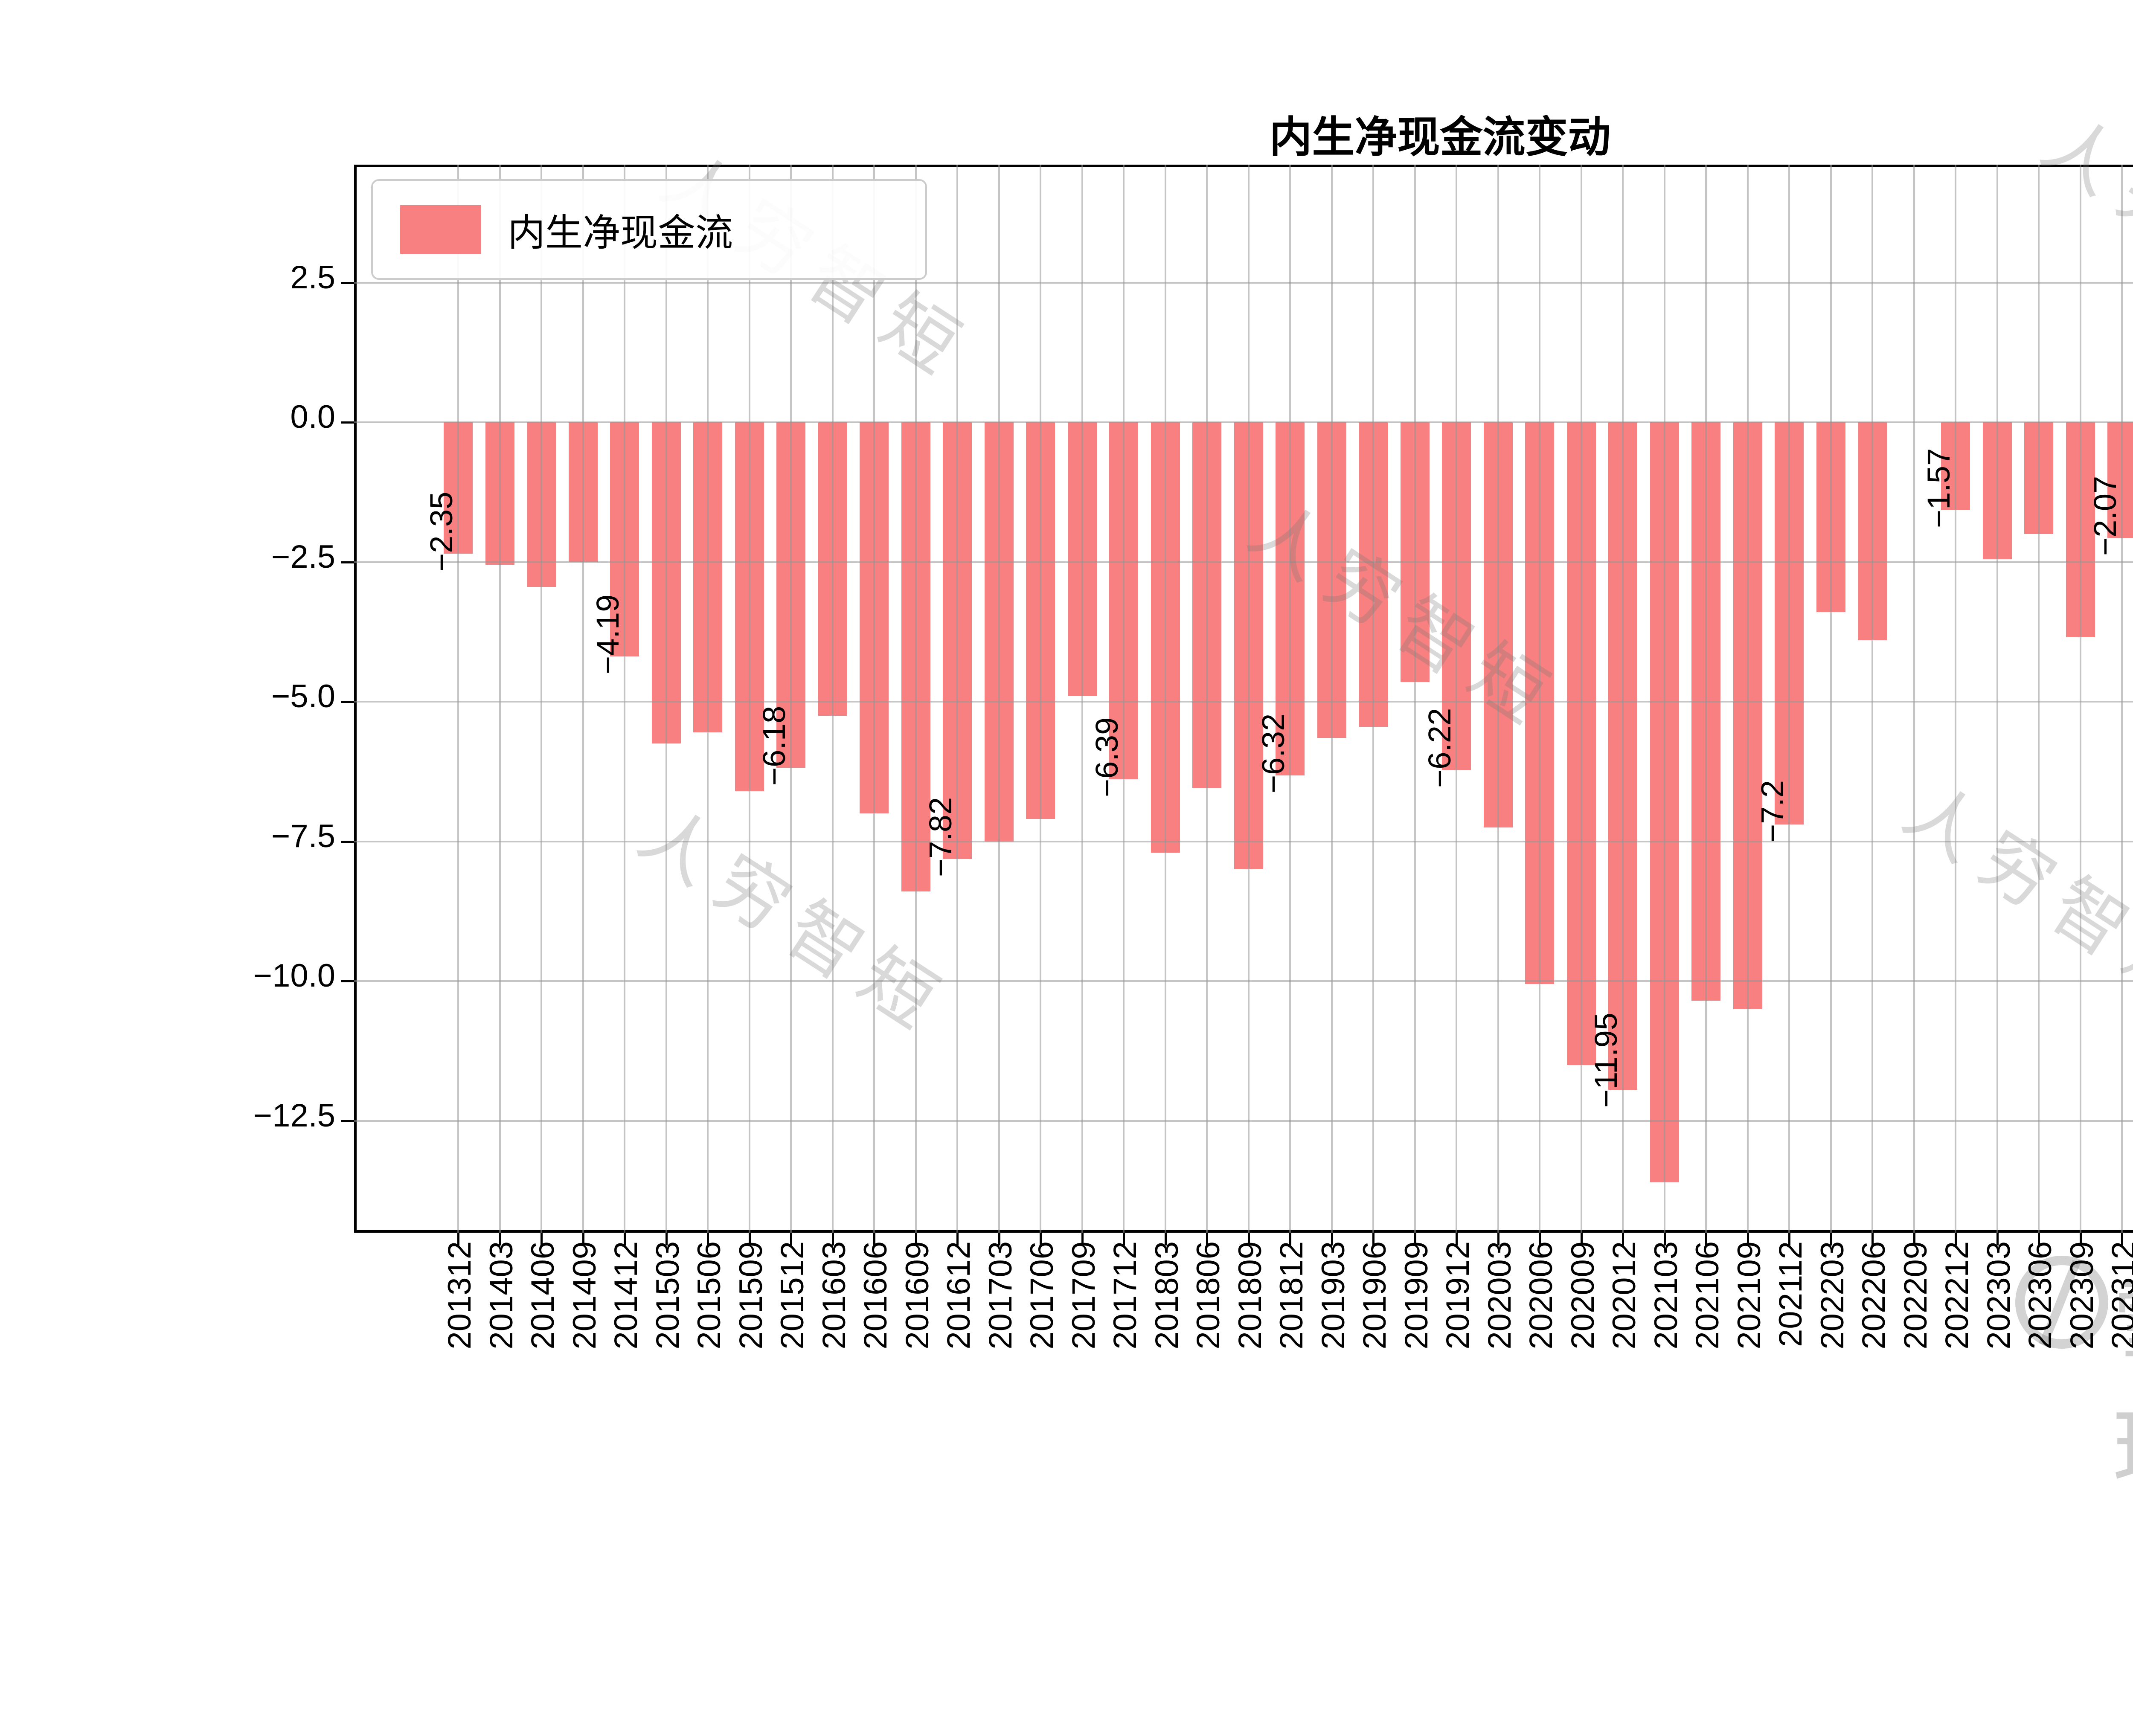 The height and width of the screenshot is (1736, 2133). What do you see at coordinates (607, 634) in the screenshot?
I see `bar-value-label-201412: −4.19` at bounding box center [607, 634].